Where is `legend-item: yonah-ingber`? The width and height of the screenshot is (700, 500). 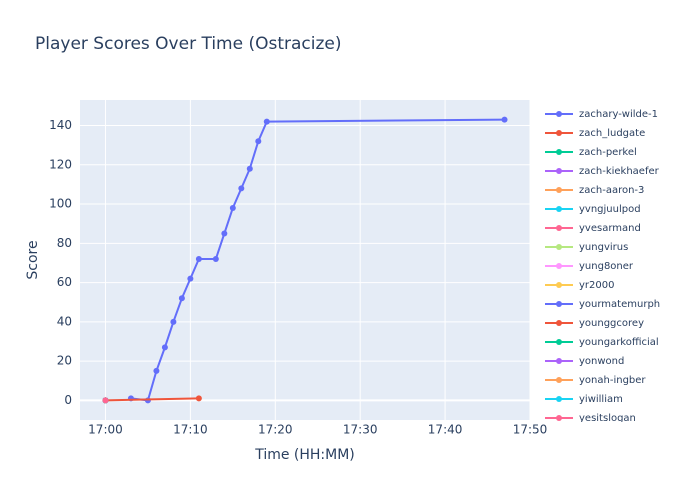
legend-item: yonah-ingber is located at coordinates (595, 380).